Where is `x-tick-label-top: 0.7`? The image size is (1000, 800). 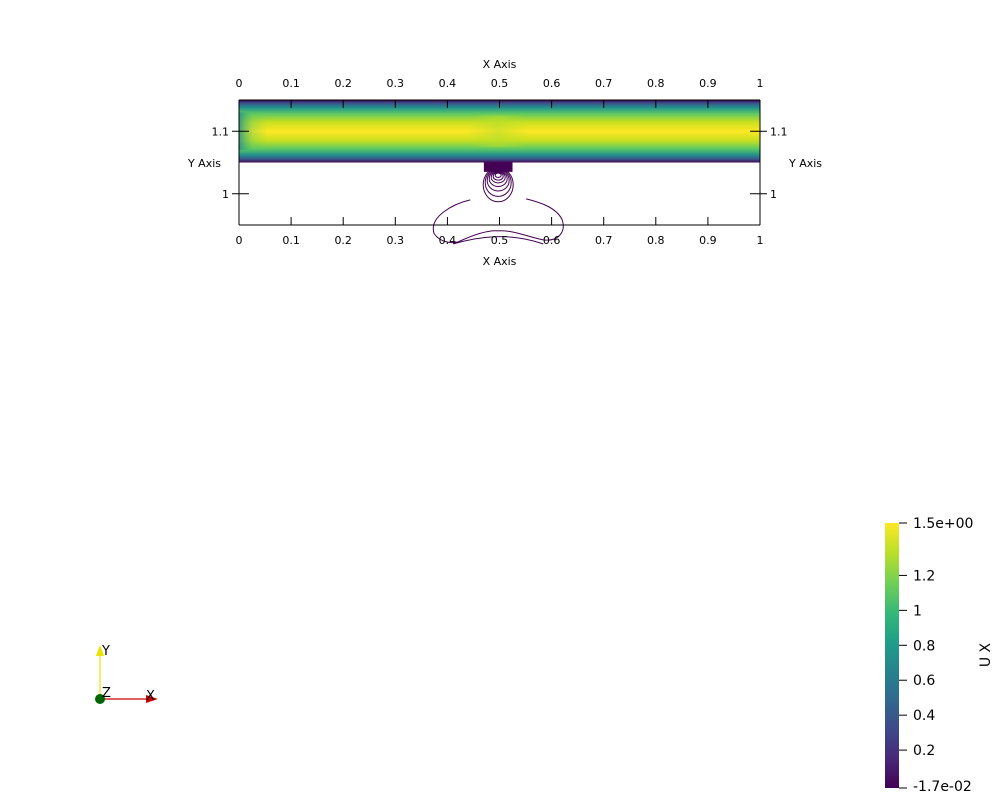 x-tick-label-top: 0.7 is located at coordinates (604, 83).